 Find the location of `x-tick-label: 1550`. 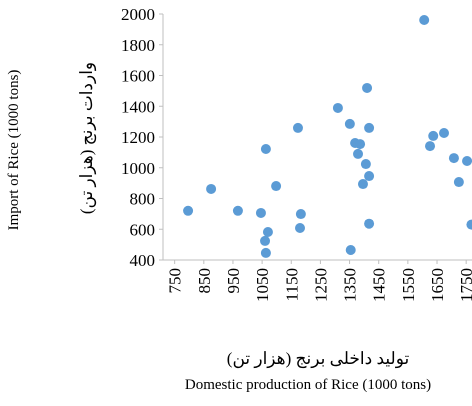

x-tick-label: 1550 is located at coordinates (408, 285).